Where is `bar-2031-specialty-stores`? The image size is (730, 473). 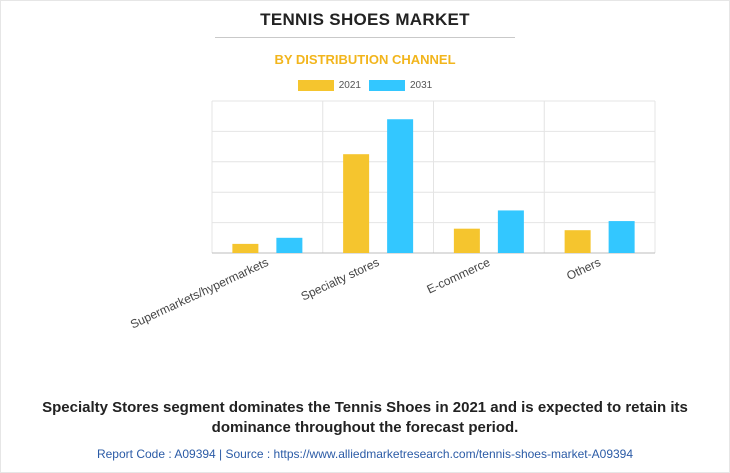 bar-2031-specialty-stores is located at coordinates (400, 186).